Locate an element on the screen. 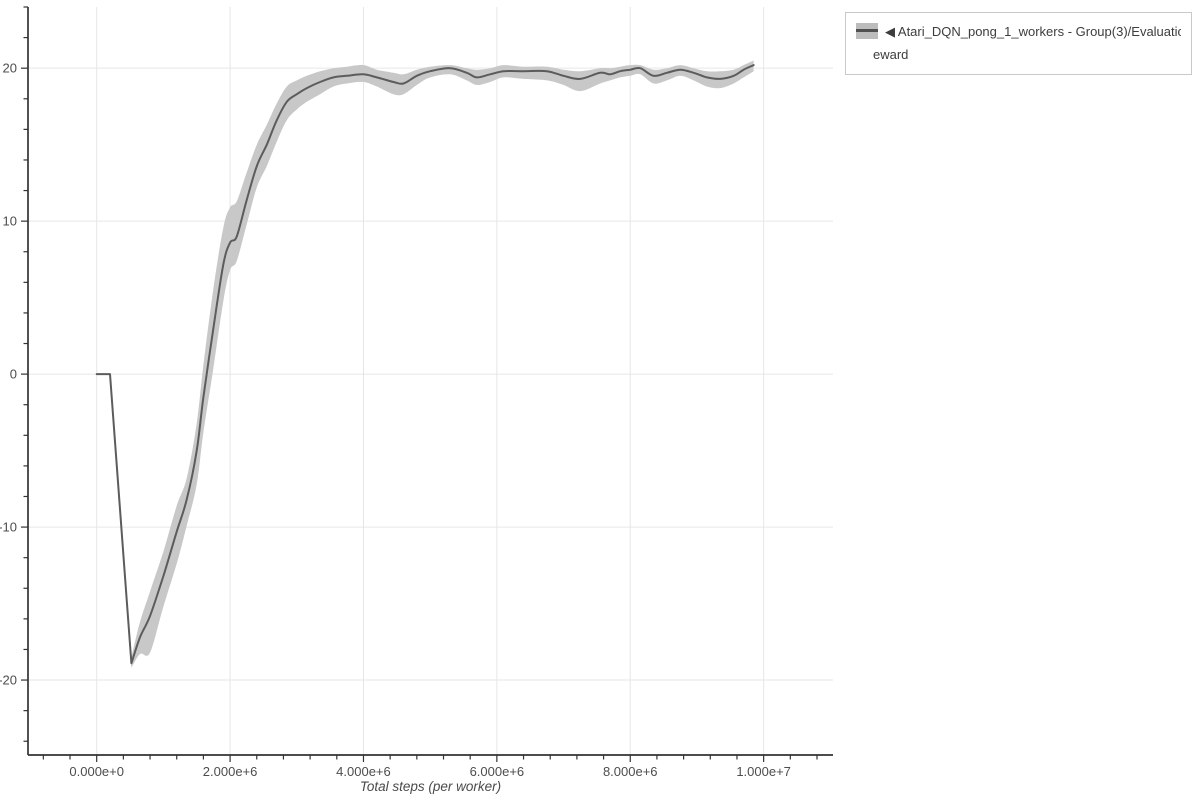 This screenshot has height=800, width=1200. legend-band-swatch-icon is located at coordinates (867, 31).